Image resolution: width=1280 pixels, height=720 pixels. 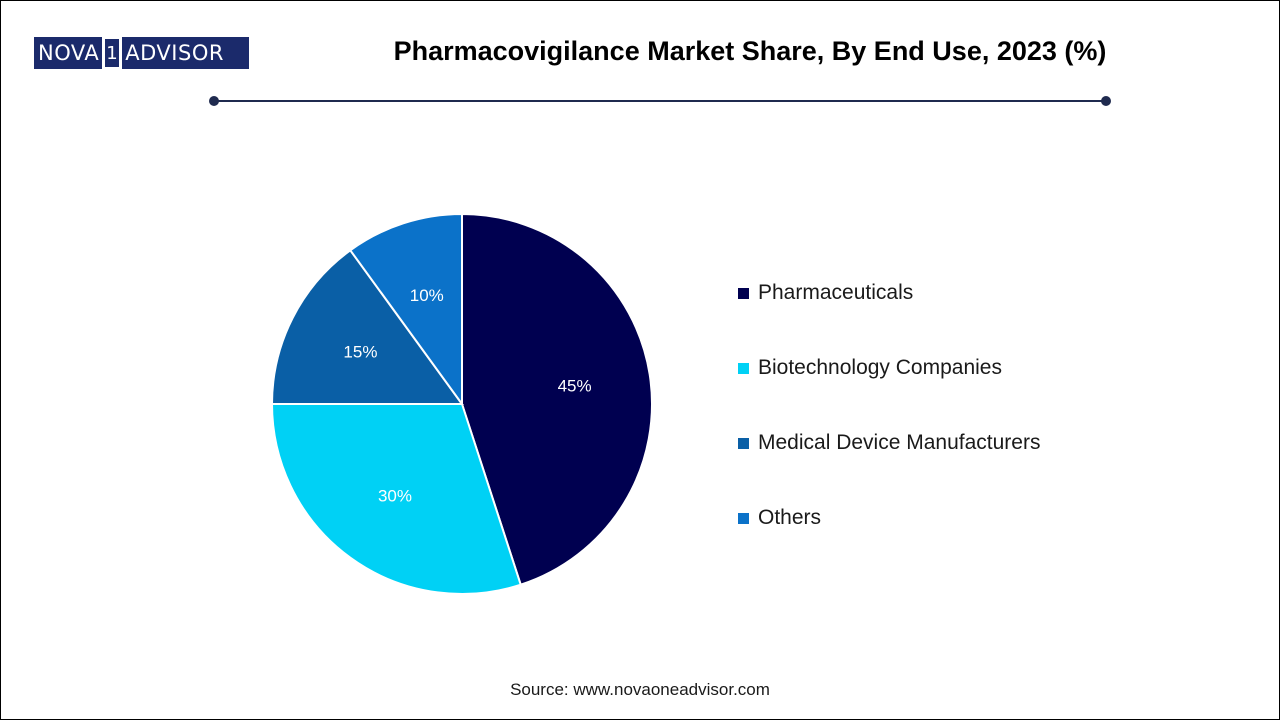 I want to click on pie-slice-pharmaceuticals, so click(x=557, y=399).